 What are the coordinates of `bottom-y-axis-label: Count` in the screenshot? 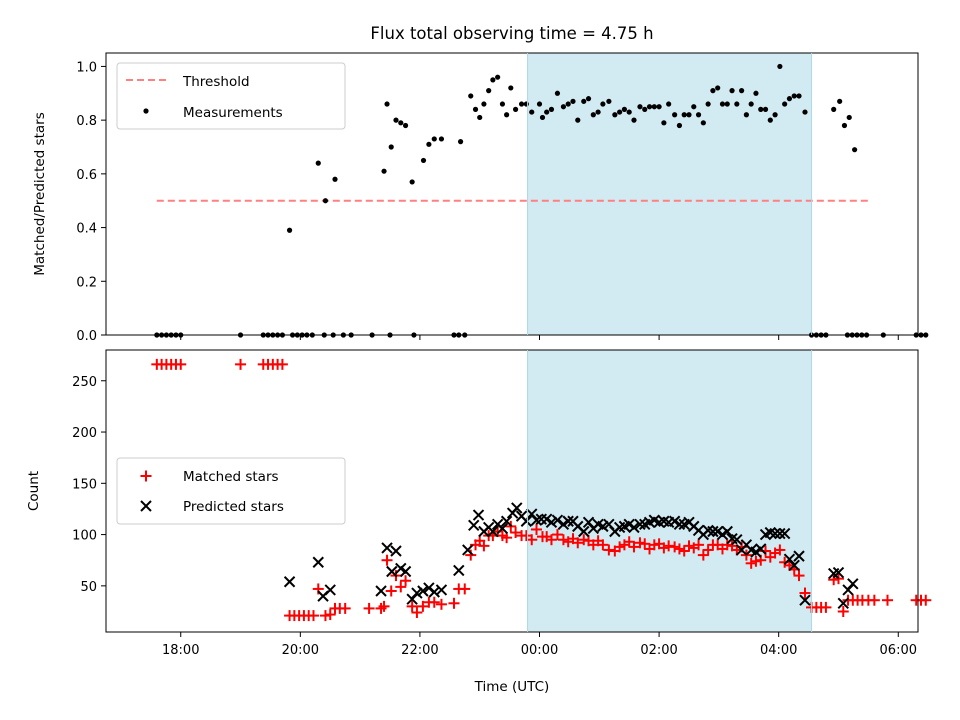 It's located at (34, 491).